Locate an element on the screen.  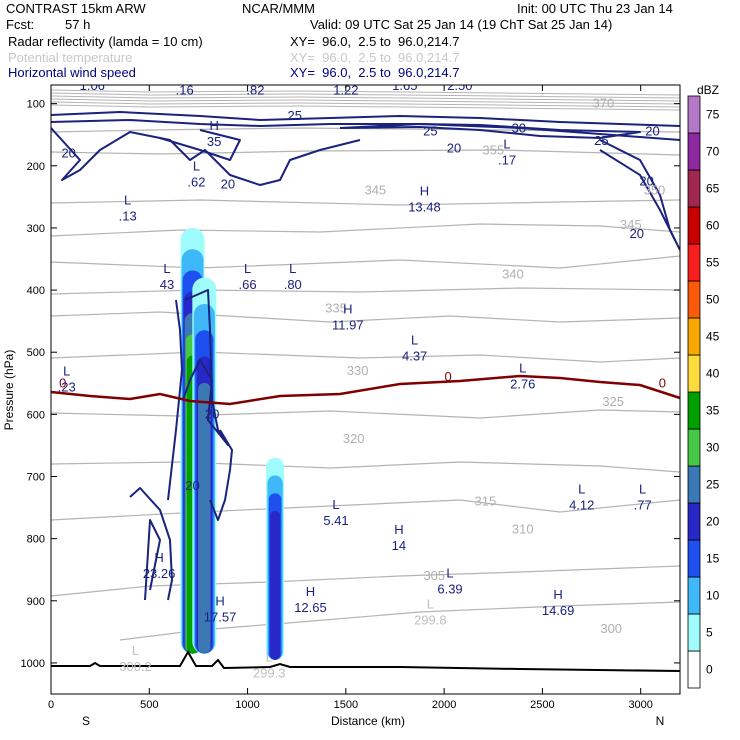
x-tick-label: 500 is located at coordinates (149, 705).